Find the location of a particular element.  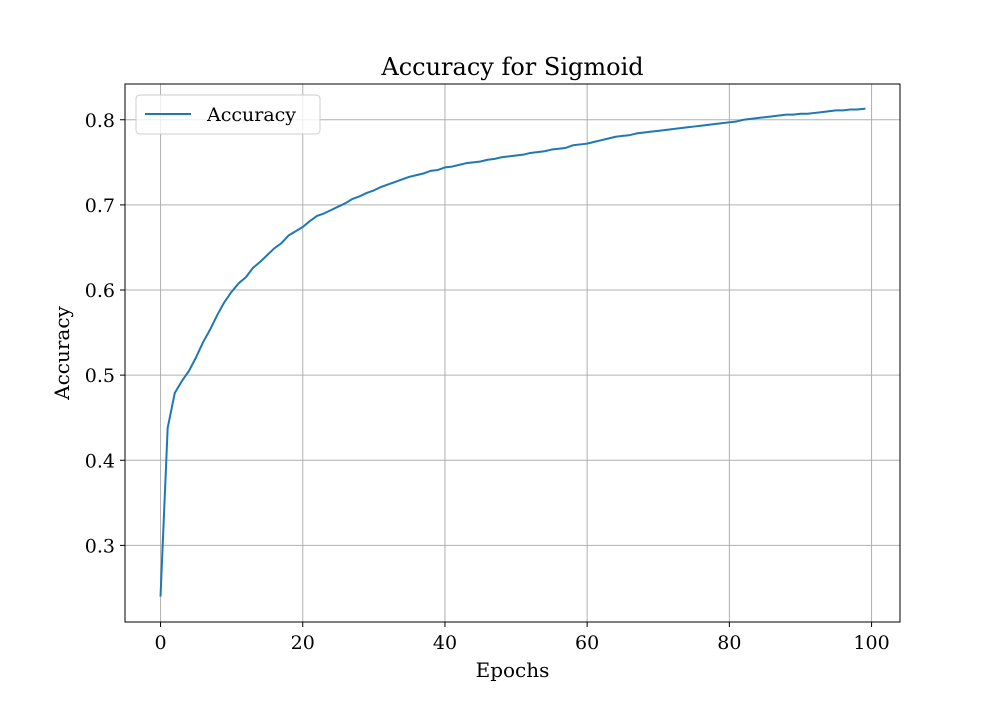

x-tick-label: 60 is located at coordinates (587, 643).